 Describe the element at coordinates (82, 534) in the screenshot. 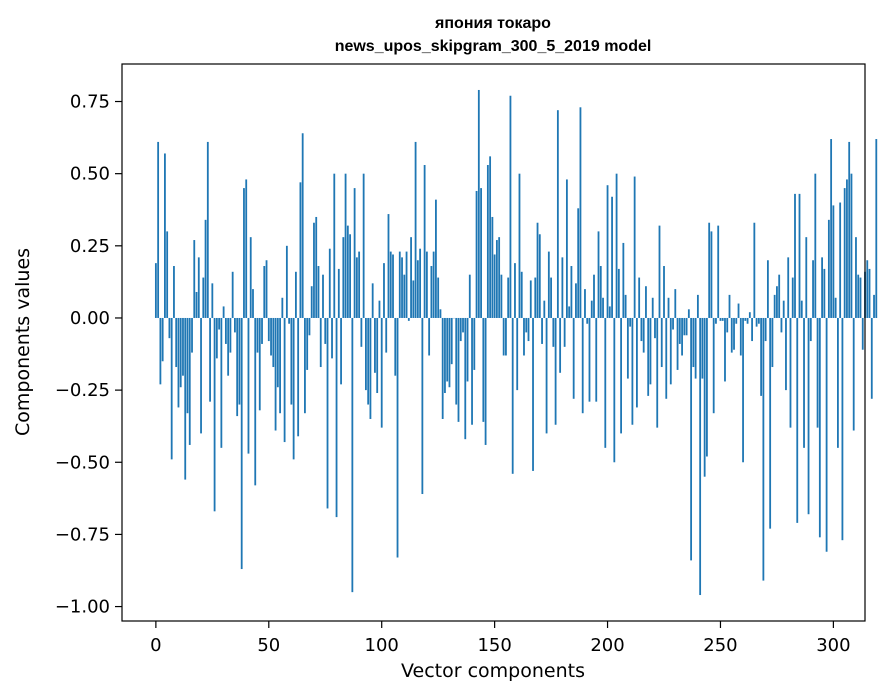

I see `y-tick-label: −0.75` at that location.